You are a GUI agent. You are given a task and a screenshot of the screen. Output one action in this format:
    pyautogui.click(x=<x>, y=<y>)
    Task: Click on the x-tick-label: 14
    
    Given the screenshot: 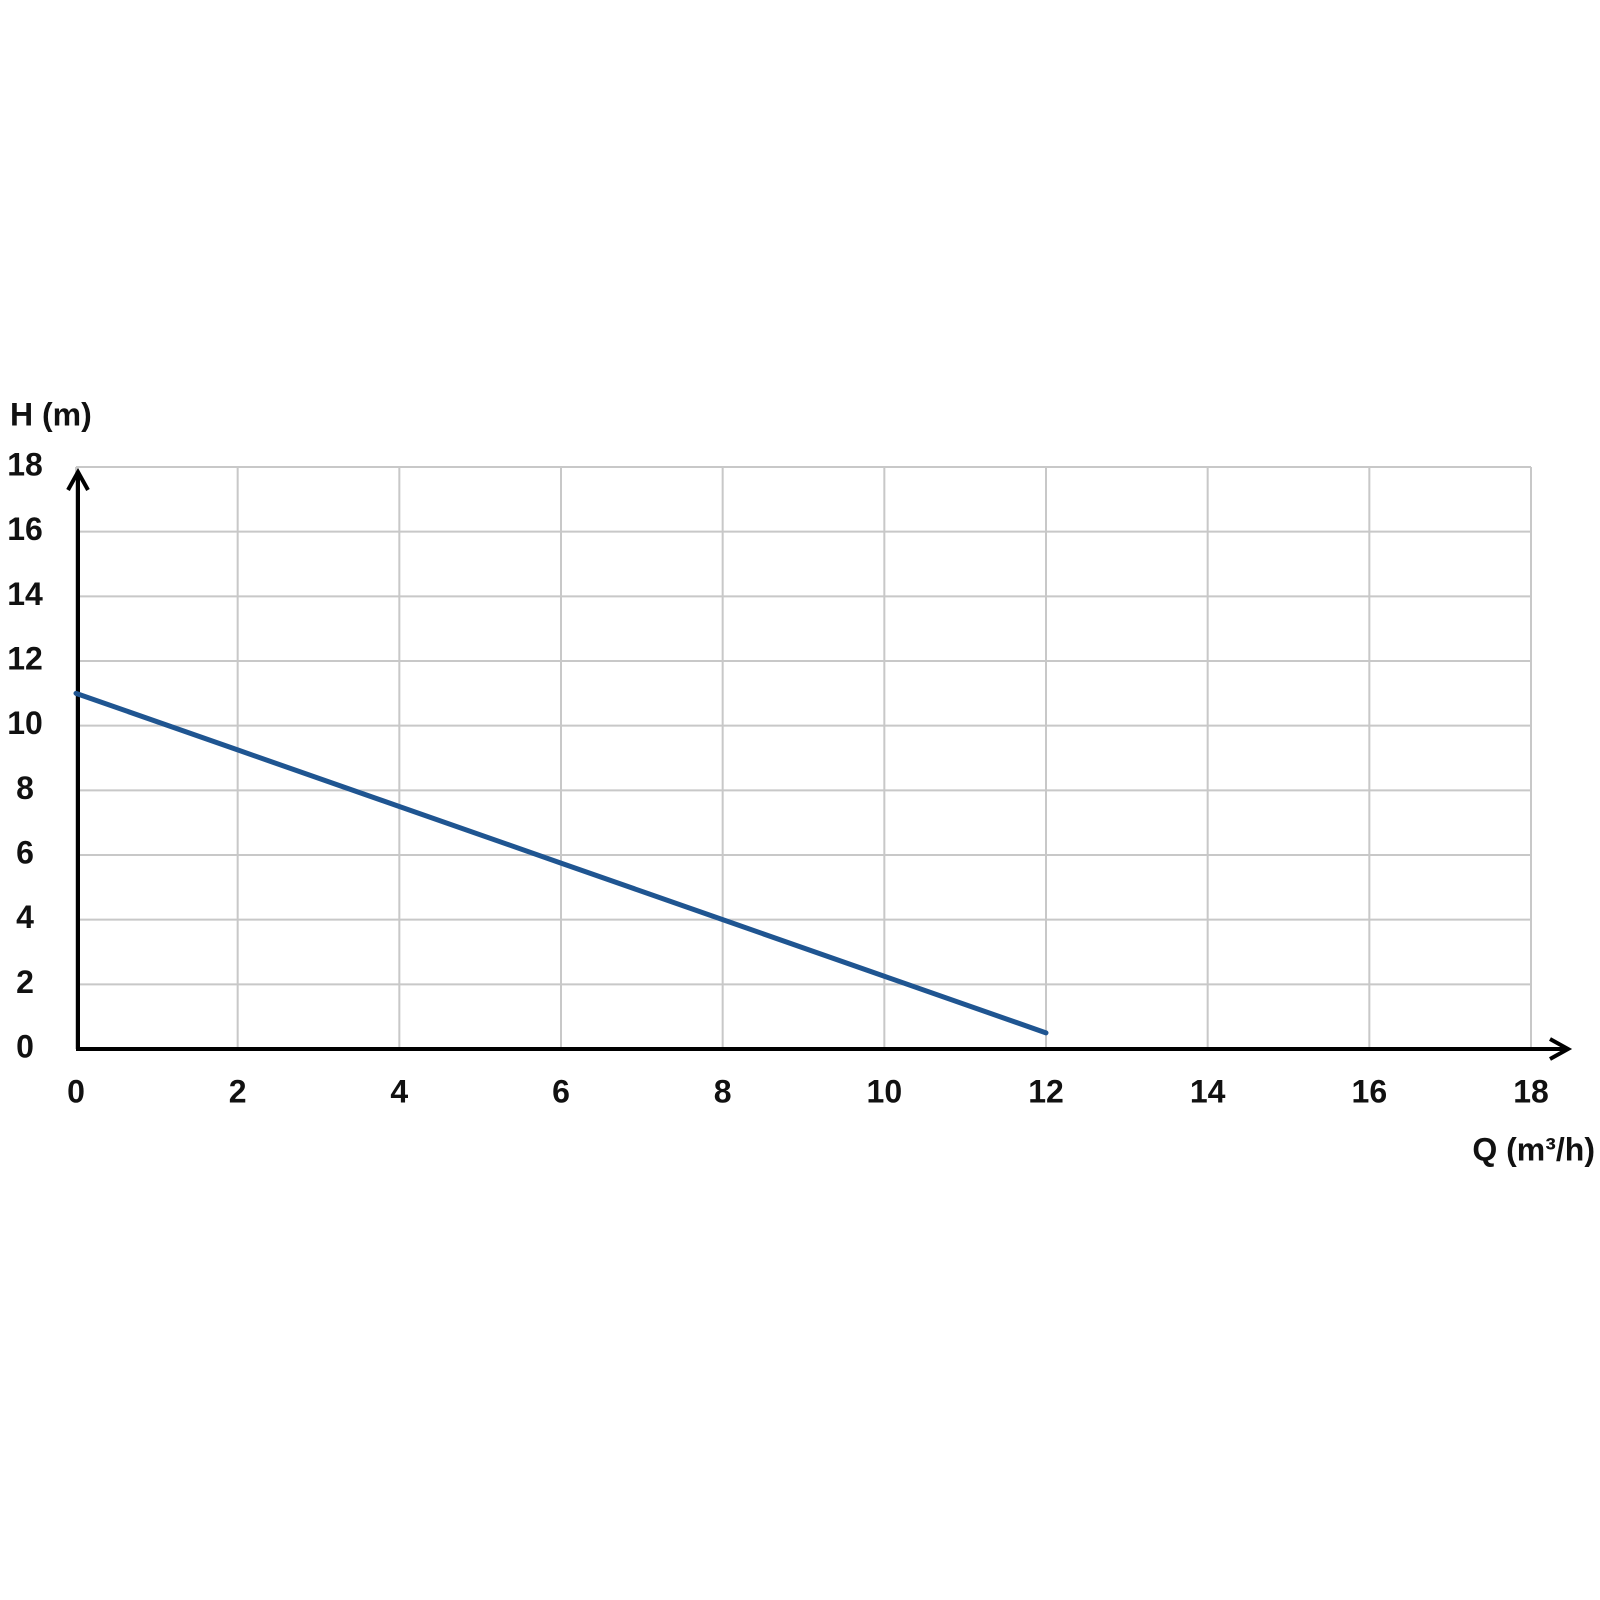 What is the action you would take?
    pyautogui.click(x=1208, y=1091)
    